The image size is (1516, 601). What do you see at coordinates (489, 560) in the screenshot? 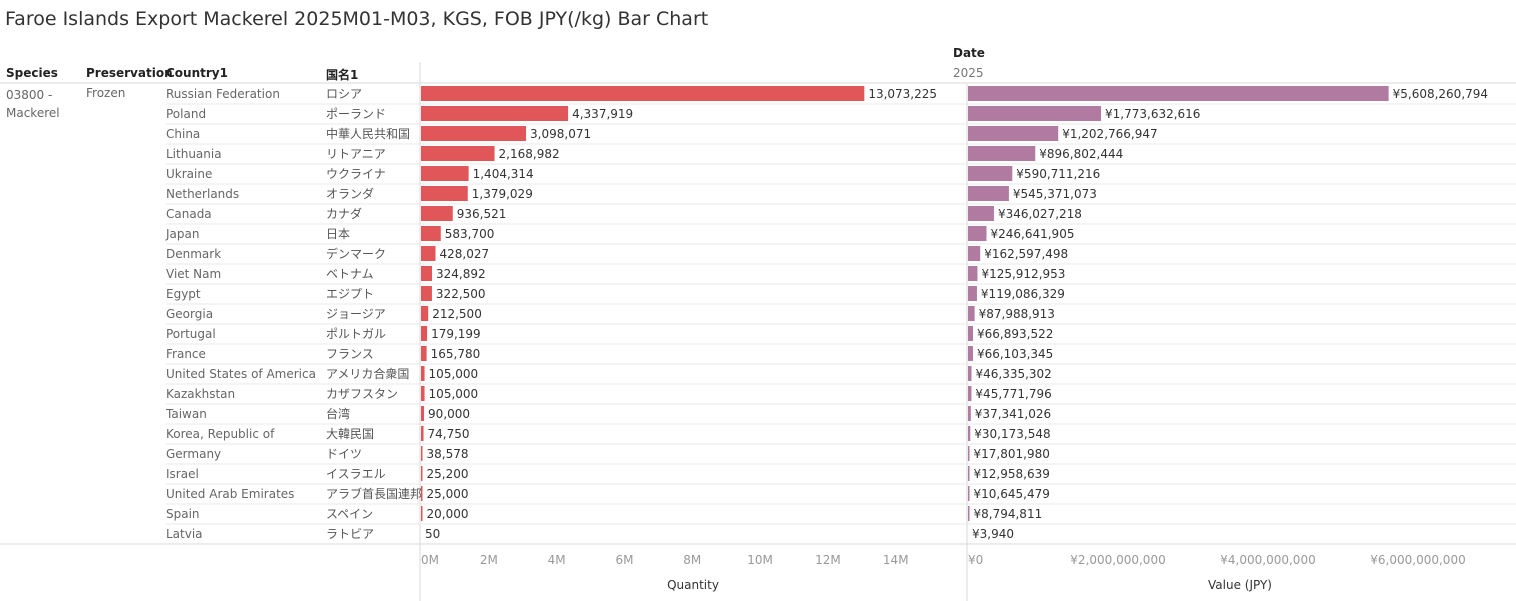
I see `quantity-tick-label: 2M` at bounding box center [489, 560].